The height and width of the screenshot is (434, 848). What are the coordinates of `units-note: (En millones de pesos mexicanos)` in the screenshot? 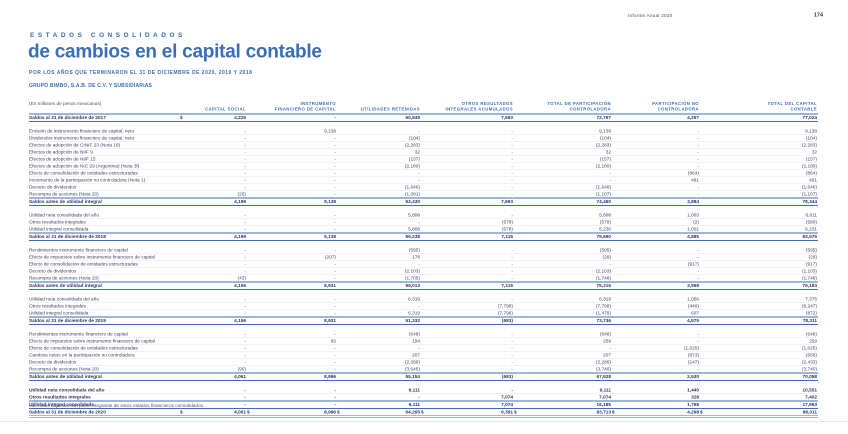 It's located at (104, 106).